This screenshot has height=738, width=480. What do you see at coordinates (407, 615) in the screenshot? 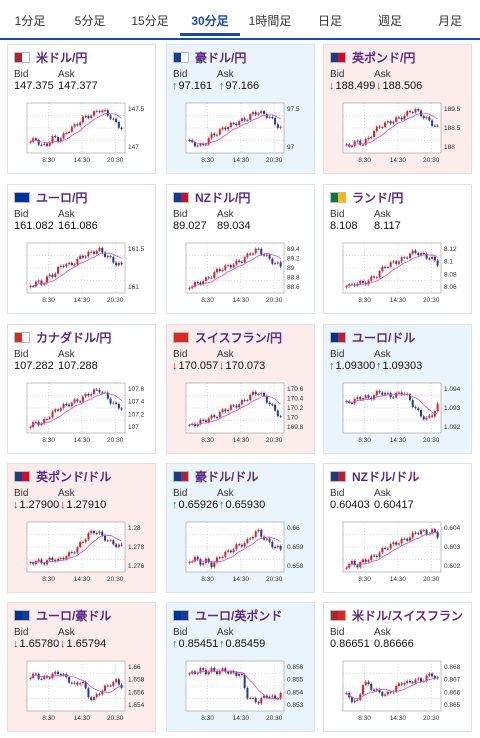
I see `pair-name-link: 米ドル/スイスフラン` at bounding box center [407, 615].